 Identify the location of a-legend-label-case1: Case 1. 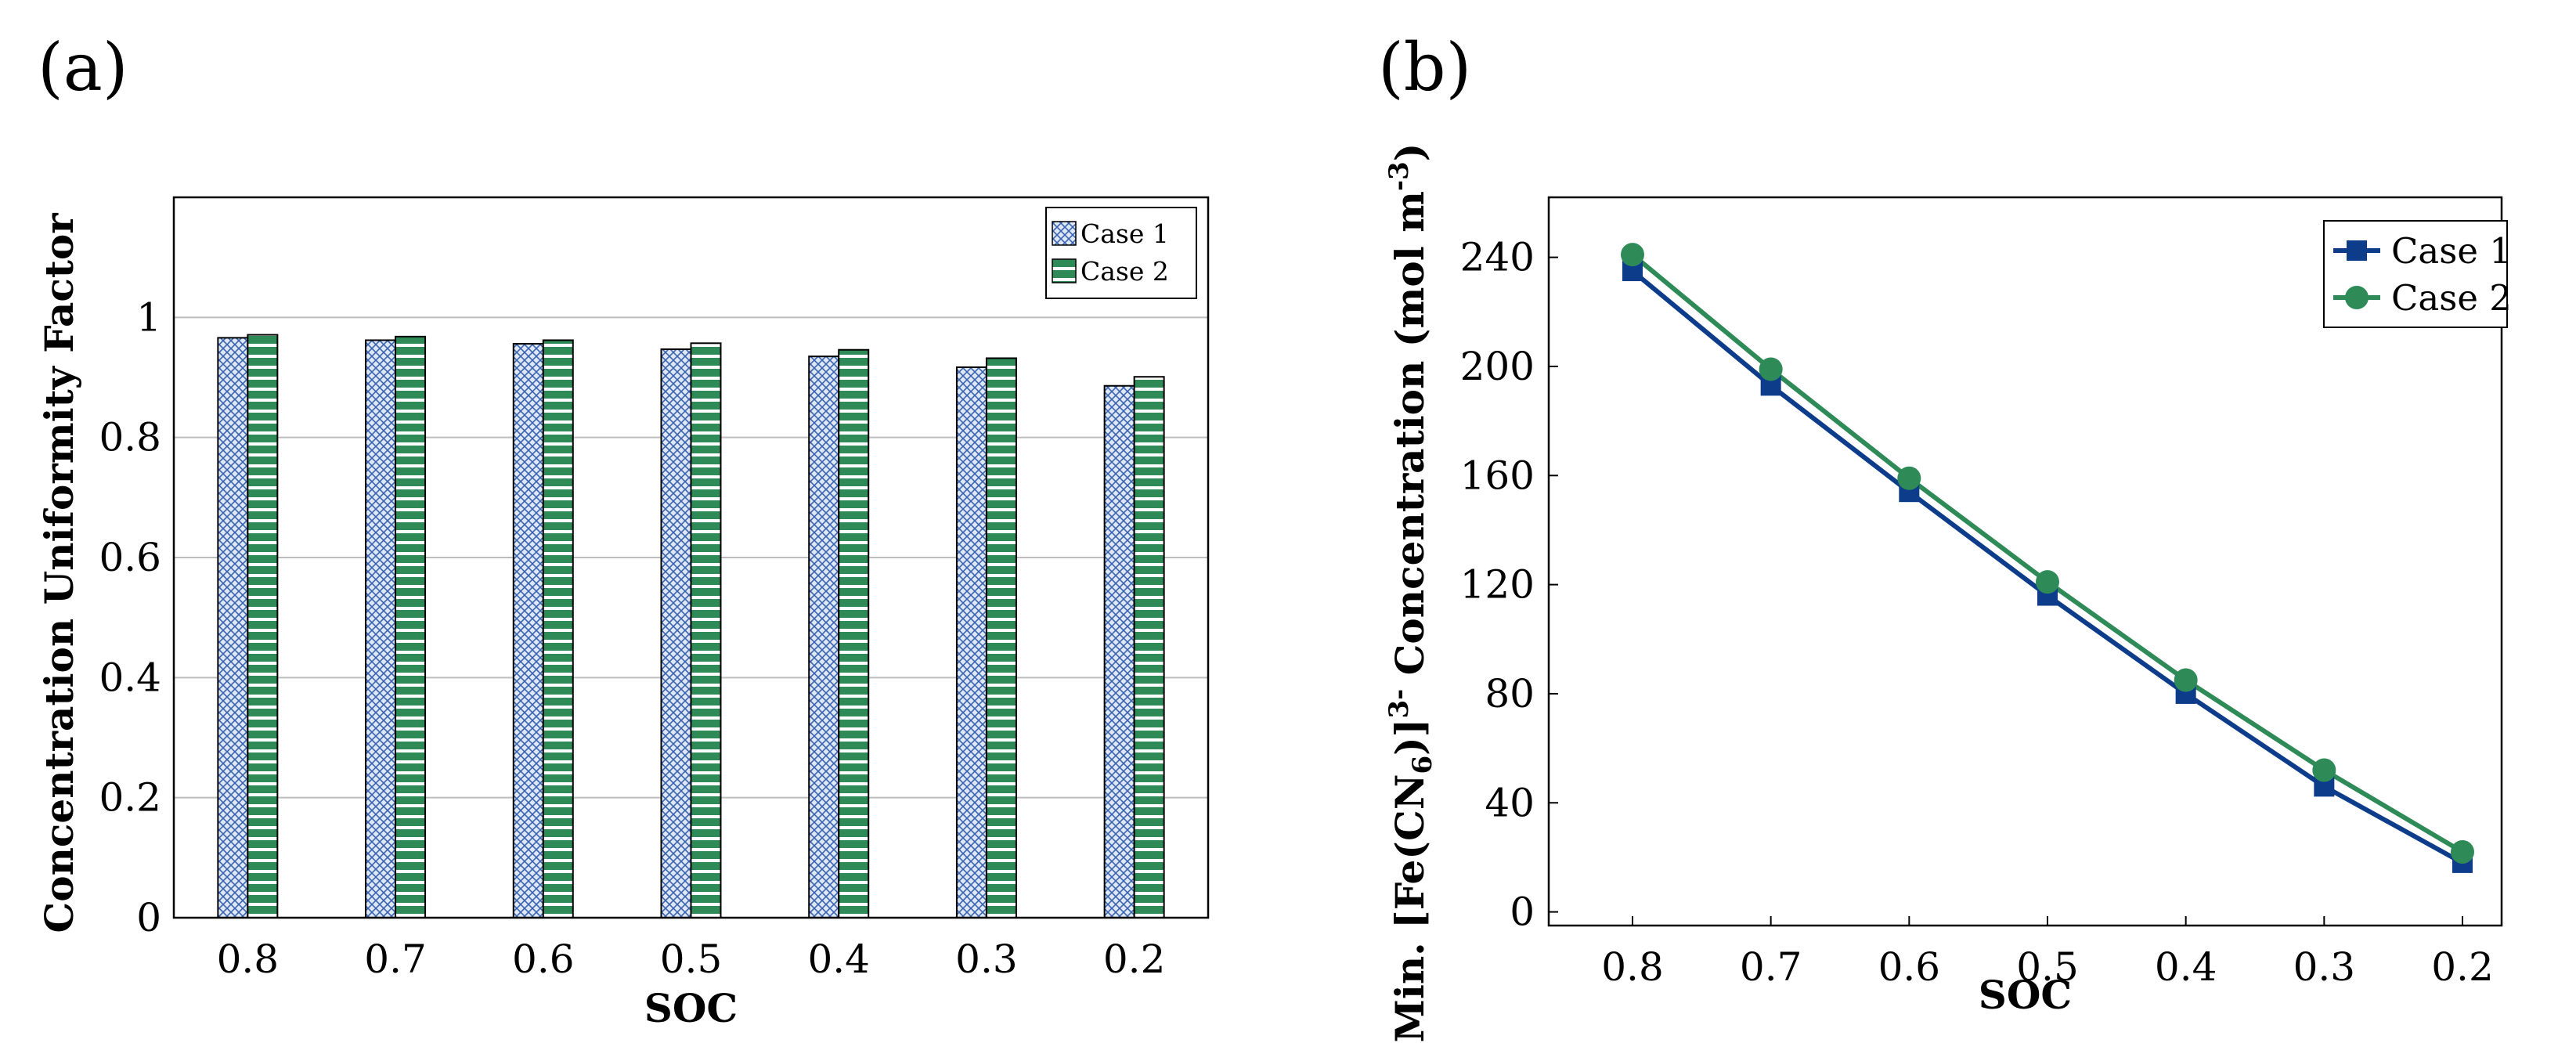
(1125, 234).